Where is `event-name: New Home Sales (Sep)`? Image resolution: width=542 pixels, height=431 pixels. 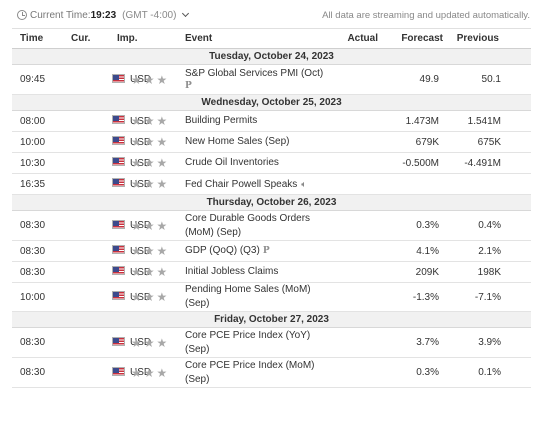
event-name: New Home Sales (Sep) is located at coordinates (237, 141).